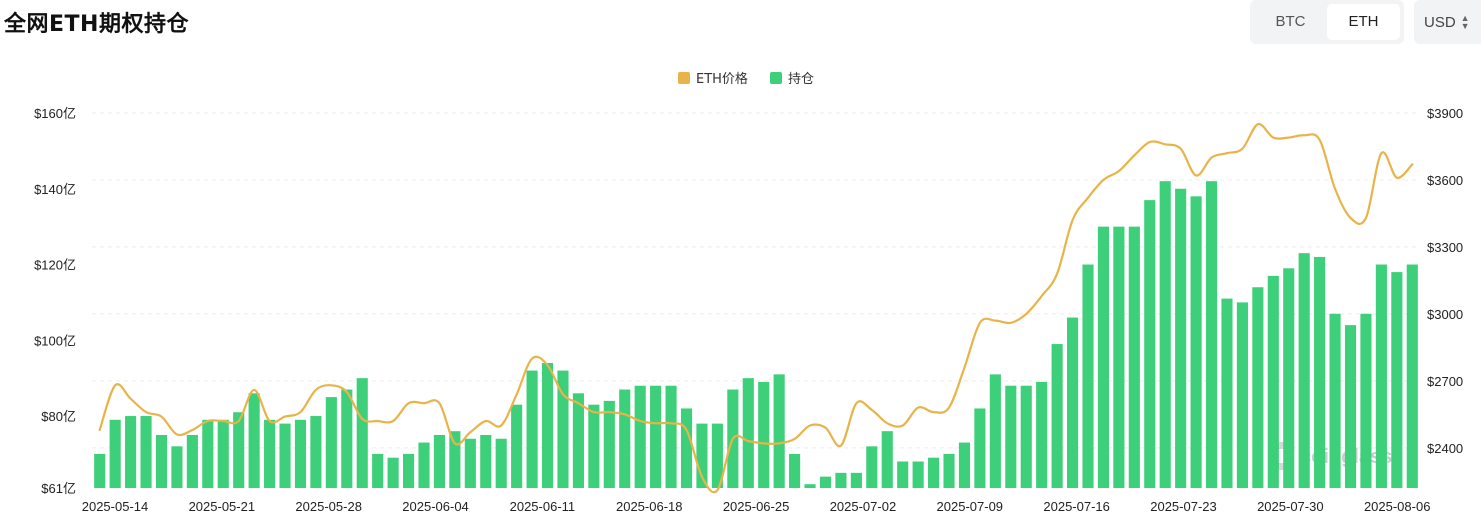 The height and width of the screenshot is (518, 1481). Describe the element at coordinates (1445, 448) in the screenshot. I see `right-axis-label: $2400` at that location.